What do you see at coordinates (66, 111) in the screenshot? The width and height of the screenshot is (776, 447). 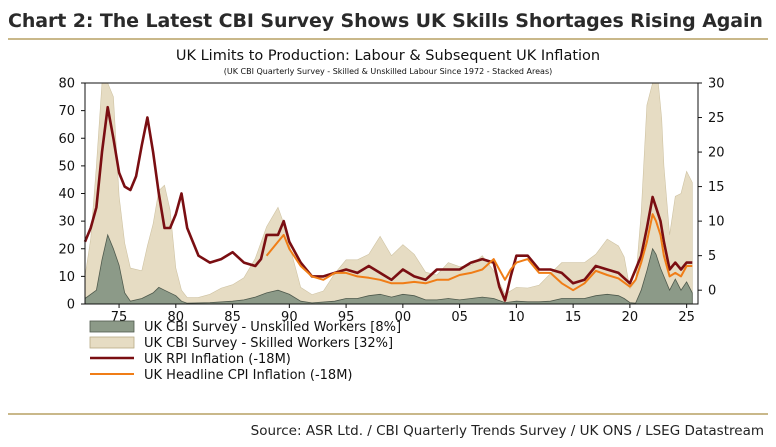 I see `left-axis-label: 70` at bounding box center [66, 111].